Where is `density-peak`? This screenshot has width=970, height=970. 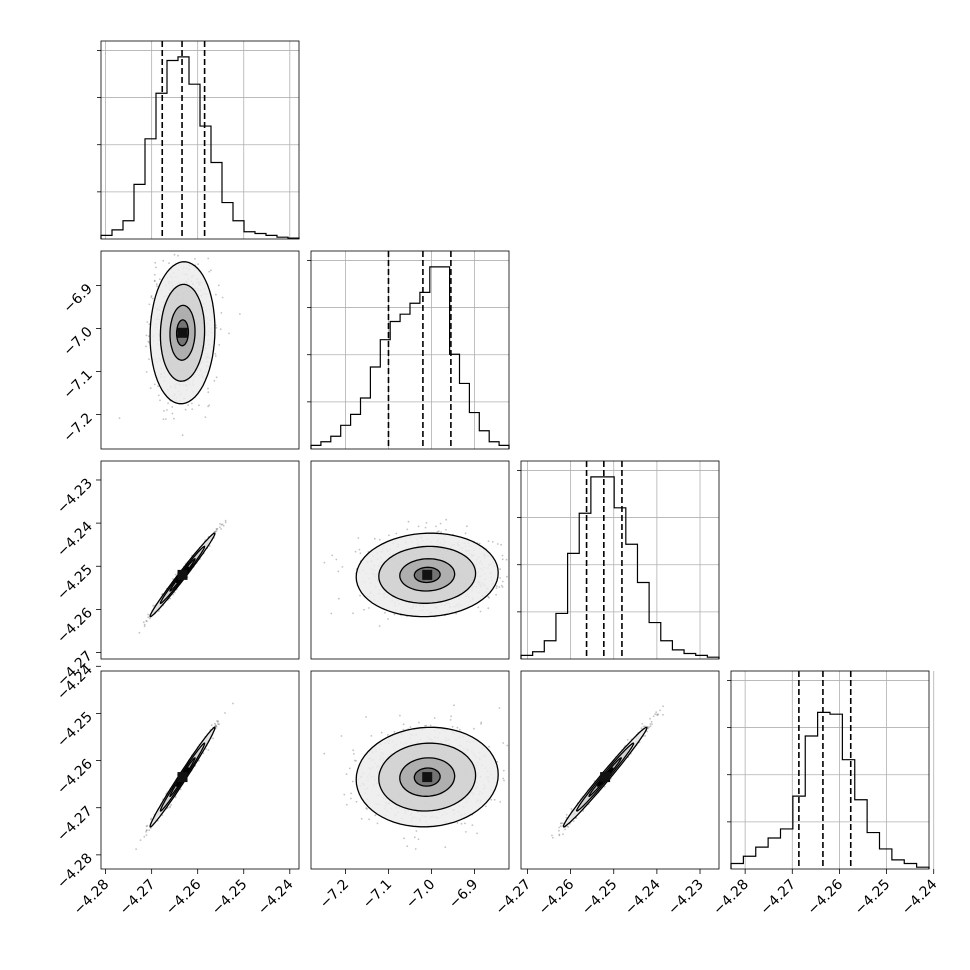 density-peak is located at coordinates (182, 777).